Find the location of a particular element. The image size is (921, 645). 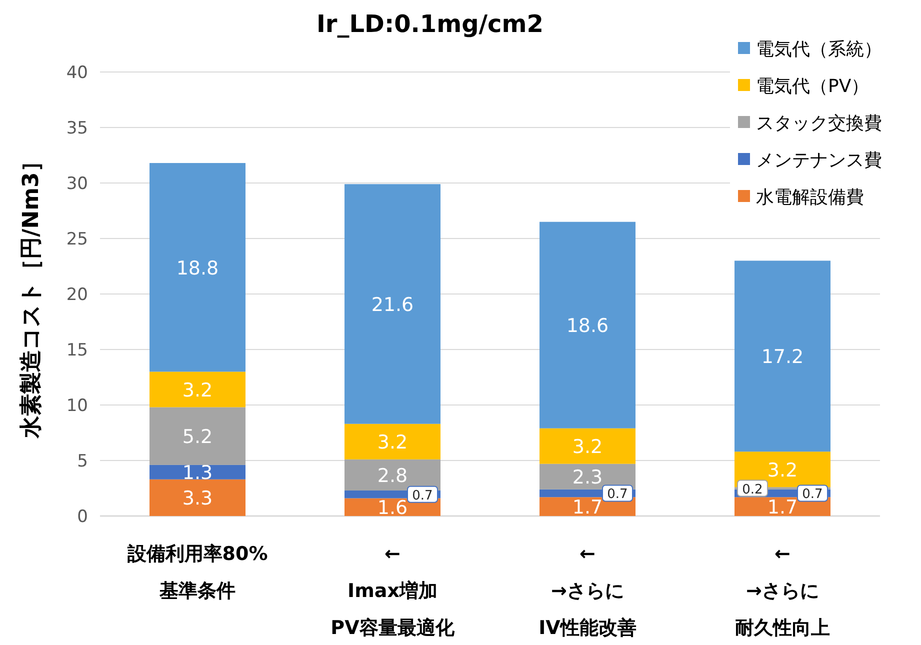

y-tick-label: 25 is located at coordinates (77, 240).